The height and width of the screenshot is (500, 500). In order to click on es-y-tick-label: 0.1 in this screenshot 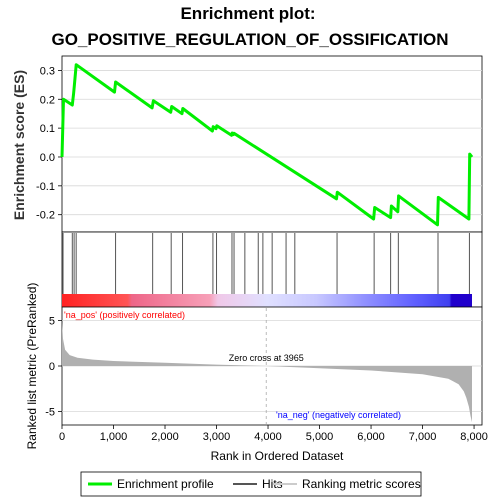, I will do `click(47, 129)`.